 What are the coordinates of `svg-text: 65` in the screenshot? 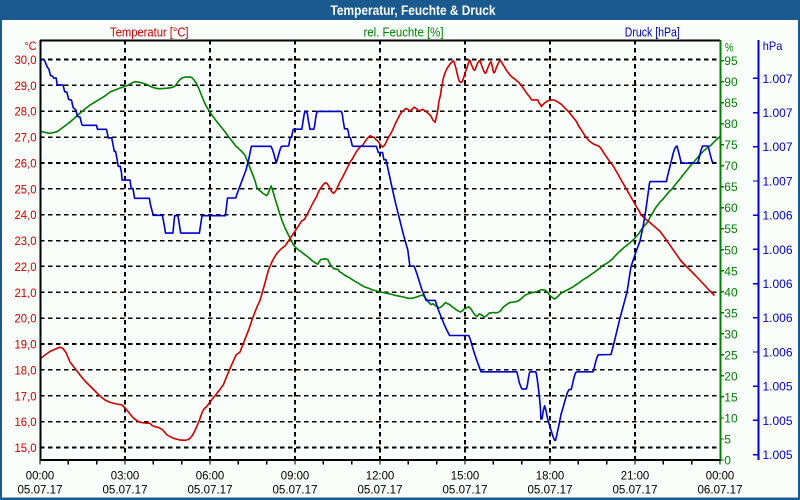 It's located at (731, 187).